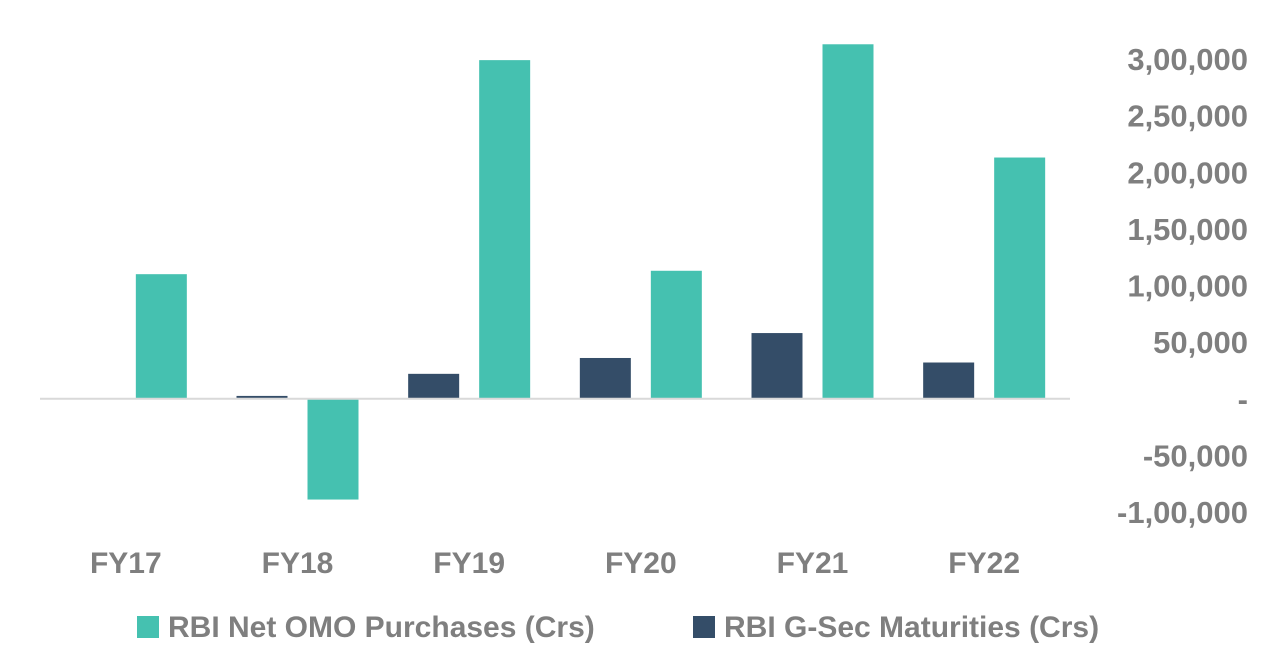  I want to click on bar-gsec-maturities-fy19, so click(434, 386).